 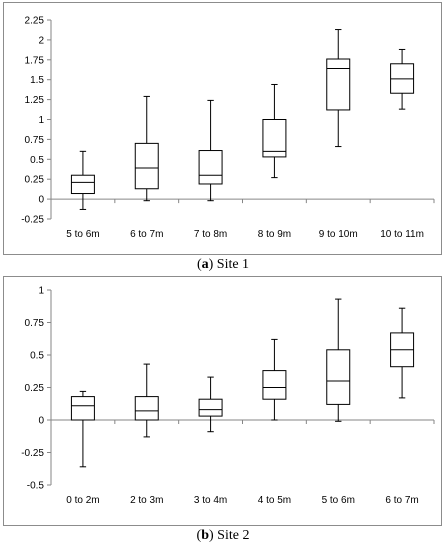 What do you see at coordinates (41, 40) in the screenshot?
I see `y-tick-label: 2` at bounding box center [41, 40].